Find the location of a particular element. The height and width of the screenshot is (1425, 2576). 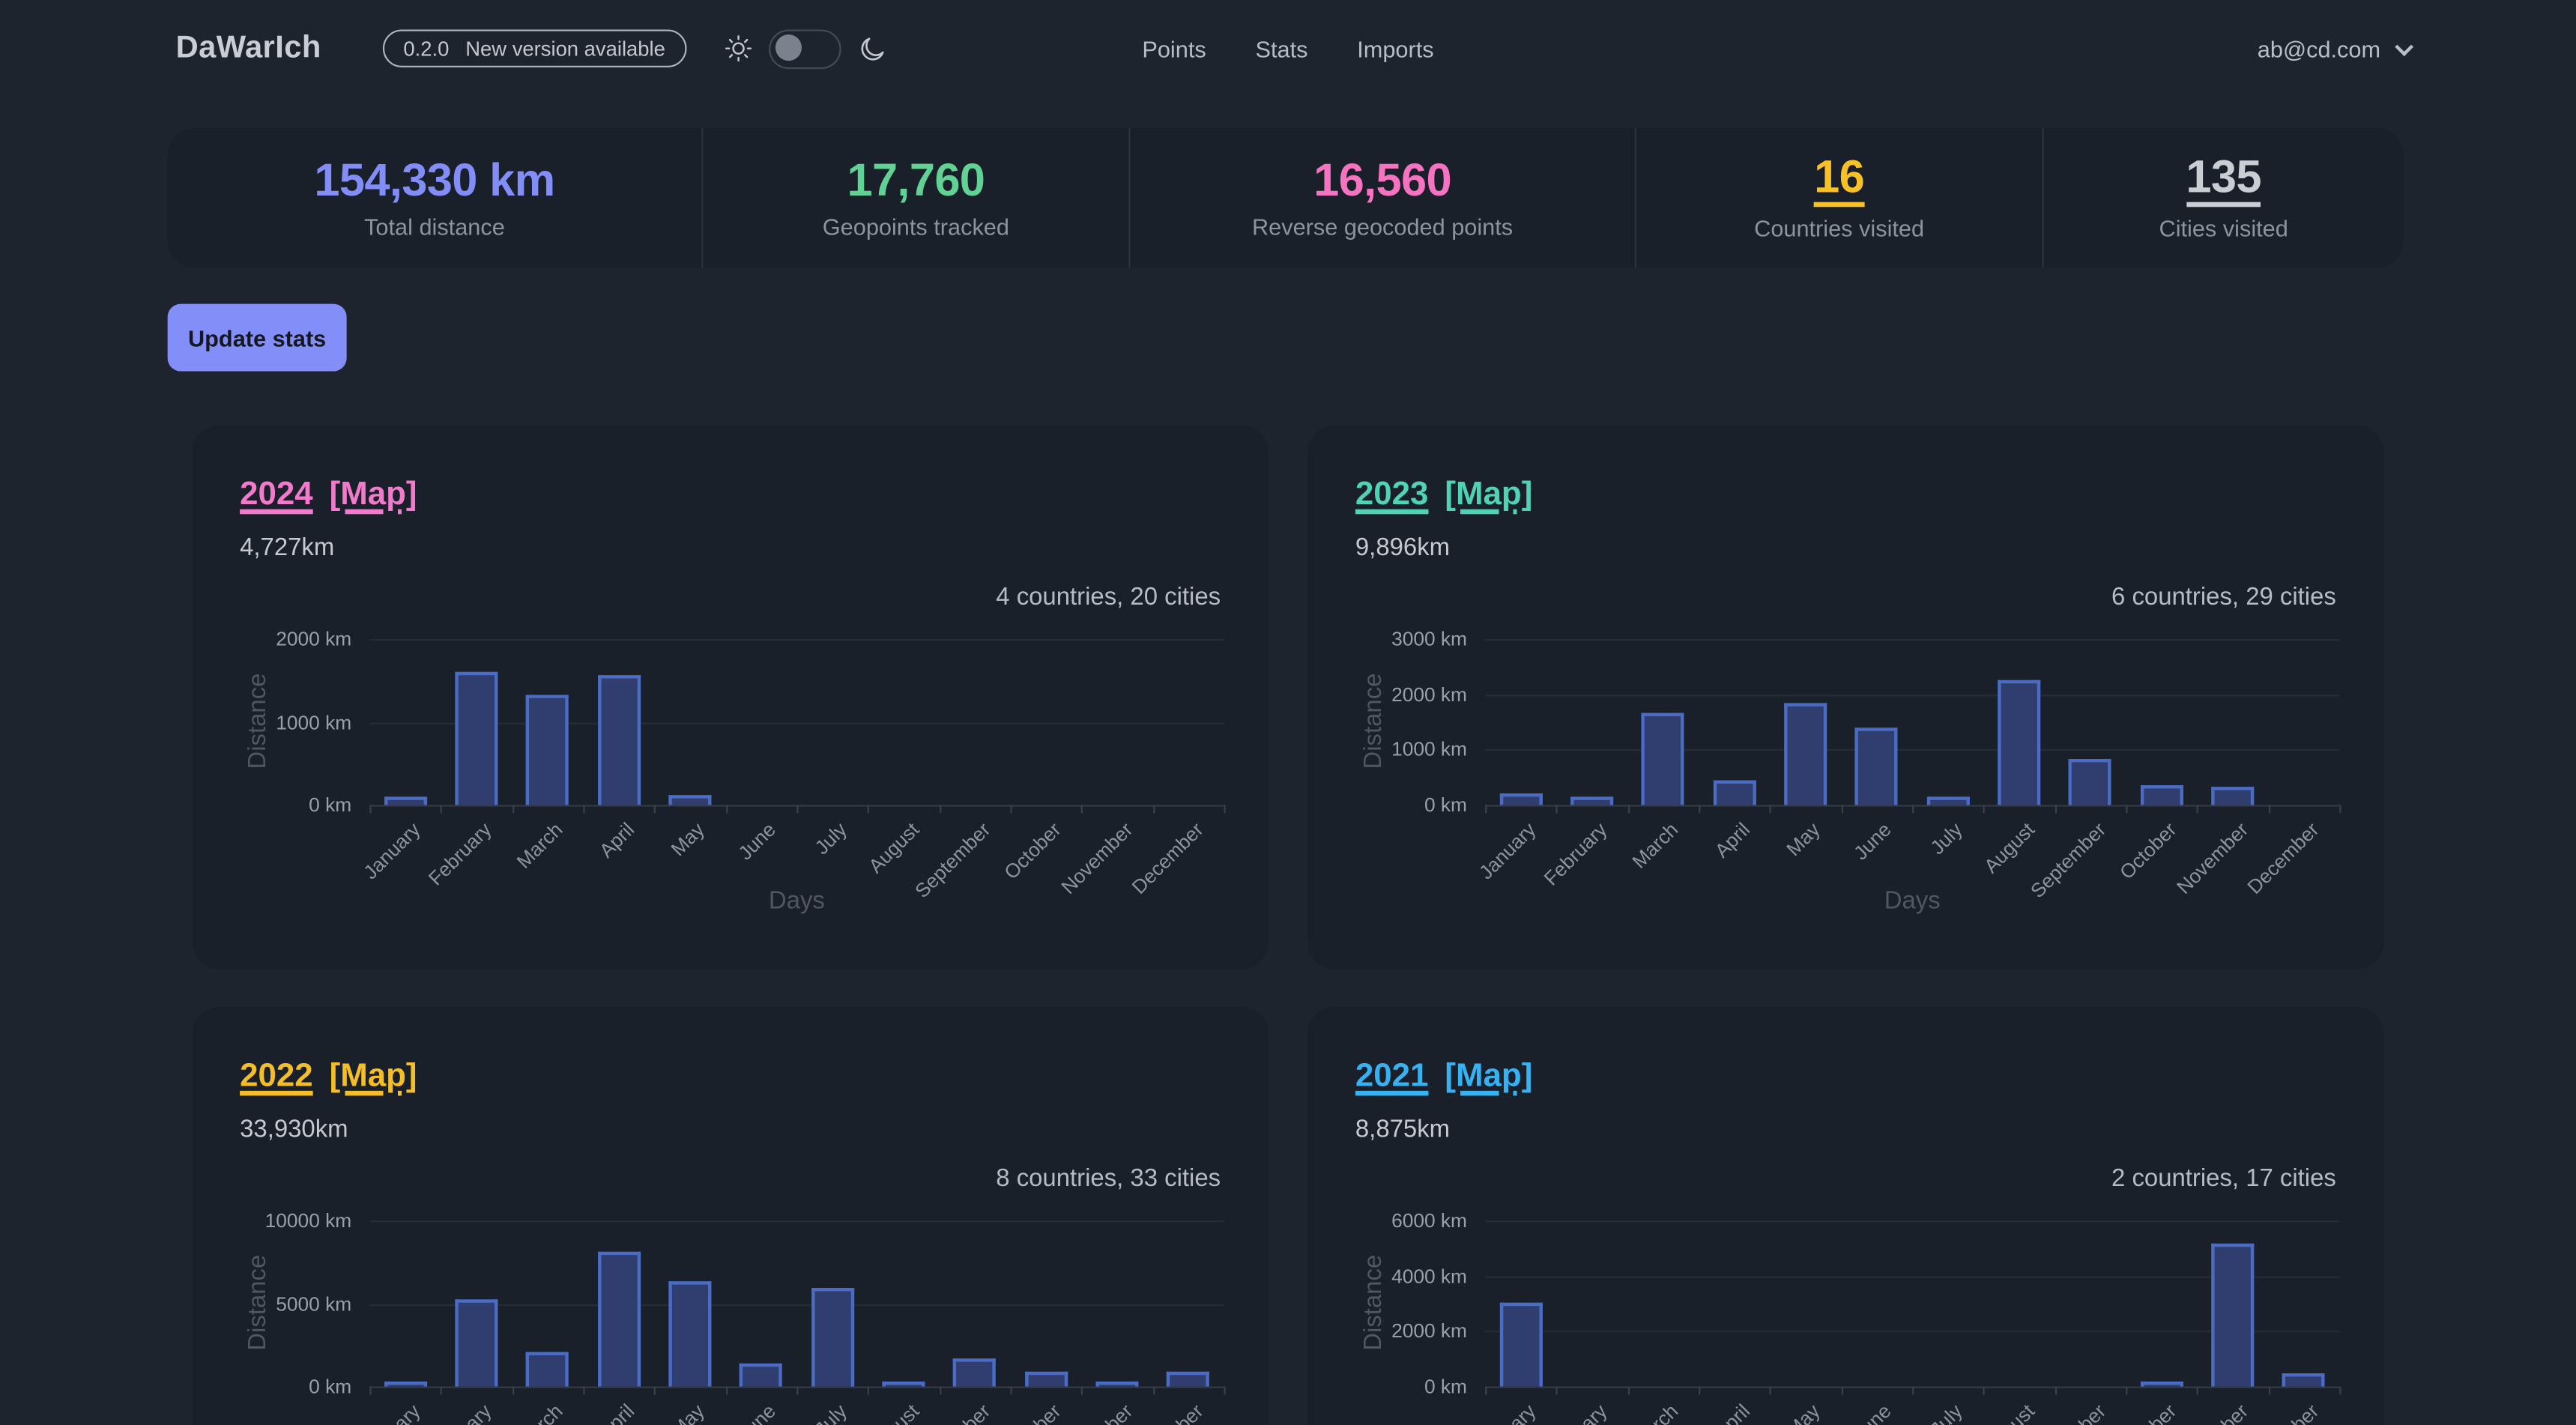

bar-august is located at coordinates (903, 1384).